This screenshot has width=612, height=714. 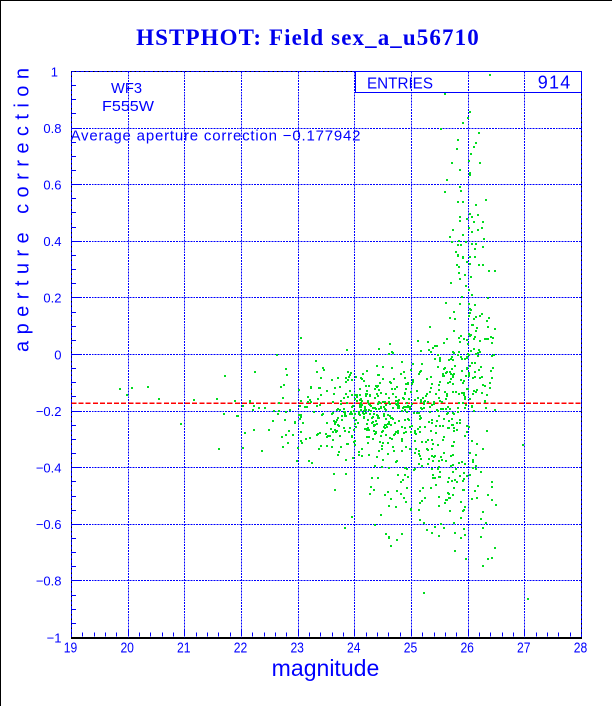 What do you see at coordinates (184, 648) in the screenshot?
I see `svg-text: 21` at bounding box center [184, 648].